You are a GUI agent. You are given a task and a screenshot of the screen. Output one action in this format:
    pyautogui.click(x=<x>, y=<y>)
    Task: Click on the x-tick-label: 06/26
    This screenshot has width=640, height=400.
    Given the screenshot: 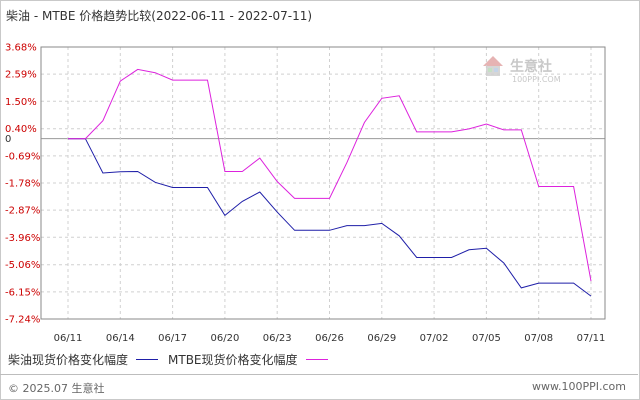 What is the action you would take?
    pyautogui.click(x=329, y=338)
    